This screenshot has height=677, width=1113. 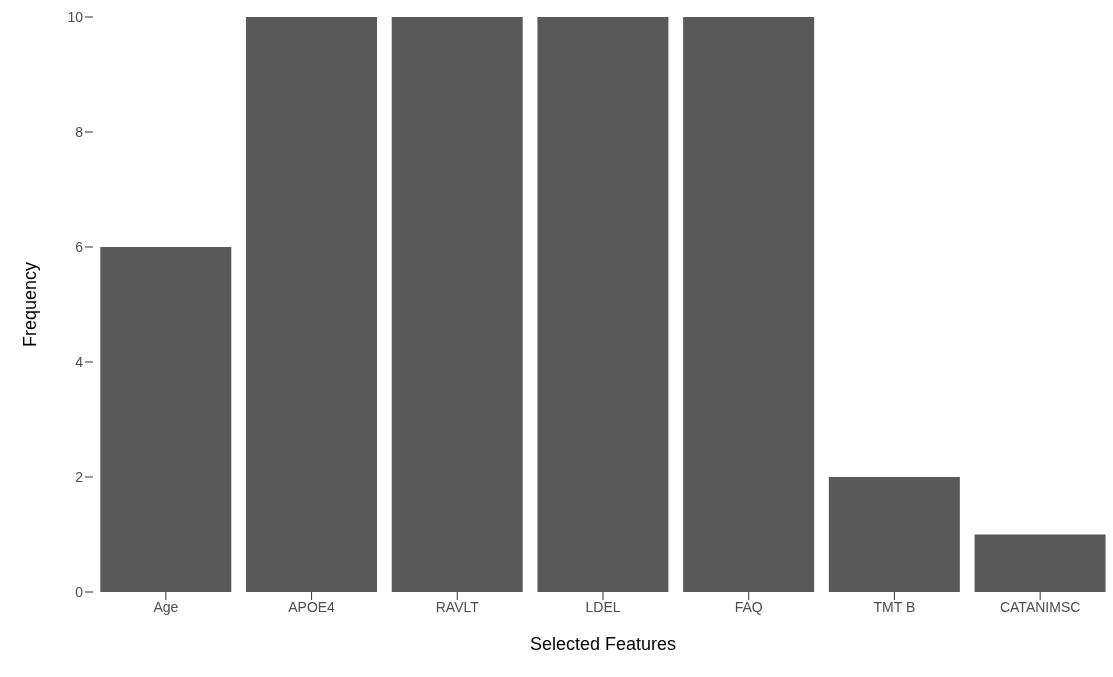 What do you see at coordinates (457, 606) in the screenshot?
I see `x-tick-label: RAVLT` at bounding box center [457, 606].